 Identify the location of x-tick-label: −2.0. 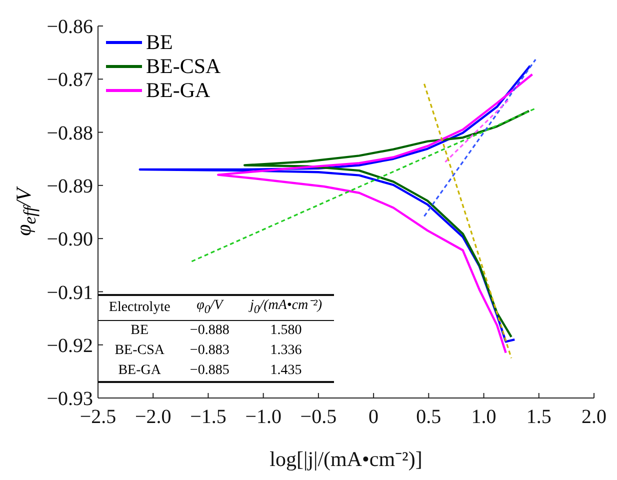
(153, 417).